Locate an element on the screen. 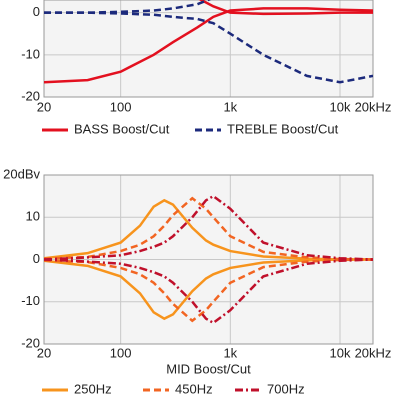  y-tick-label: 20dBv is located at coordinates (21, 173).